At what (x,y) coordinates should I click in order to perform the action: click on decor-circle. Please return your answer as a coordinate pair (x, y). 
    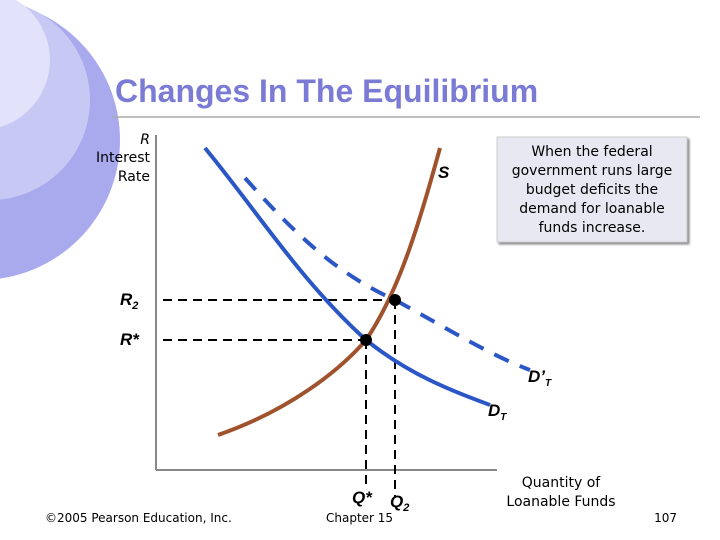
    Looking at the image, I should click on (25, 64).